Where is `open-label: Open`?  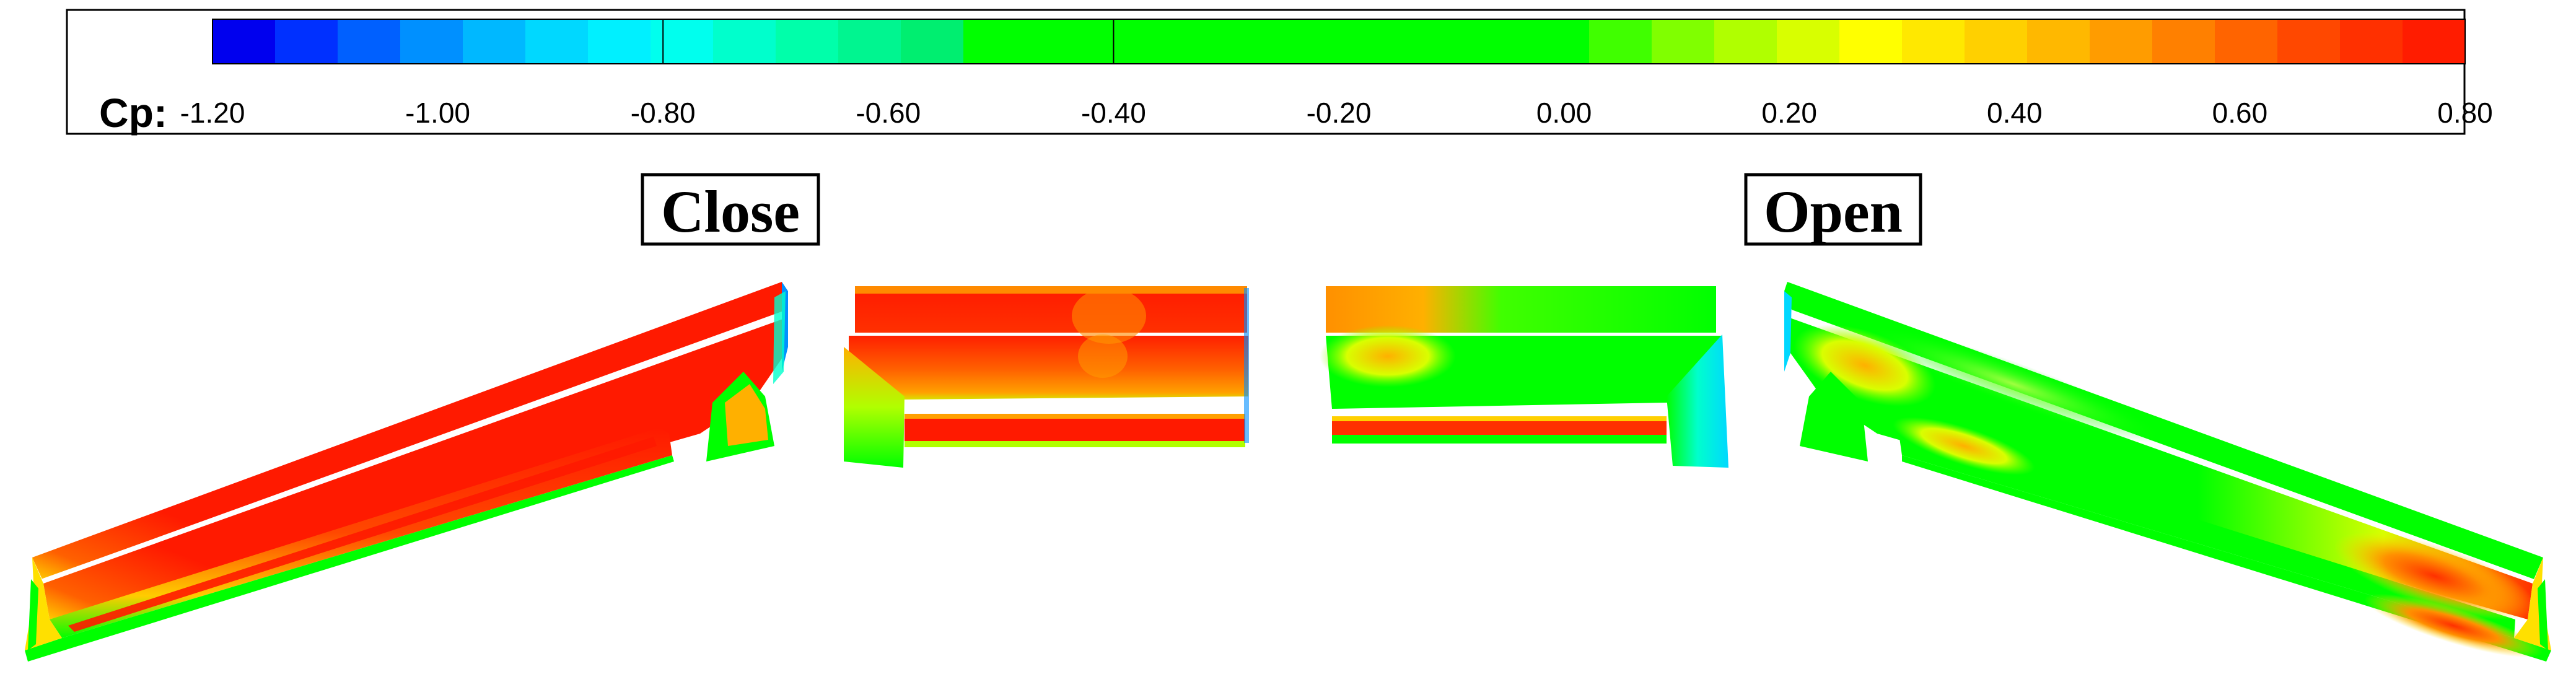
open-label: Open is located at coordinates (1833, 211).